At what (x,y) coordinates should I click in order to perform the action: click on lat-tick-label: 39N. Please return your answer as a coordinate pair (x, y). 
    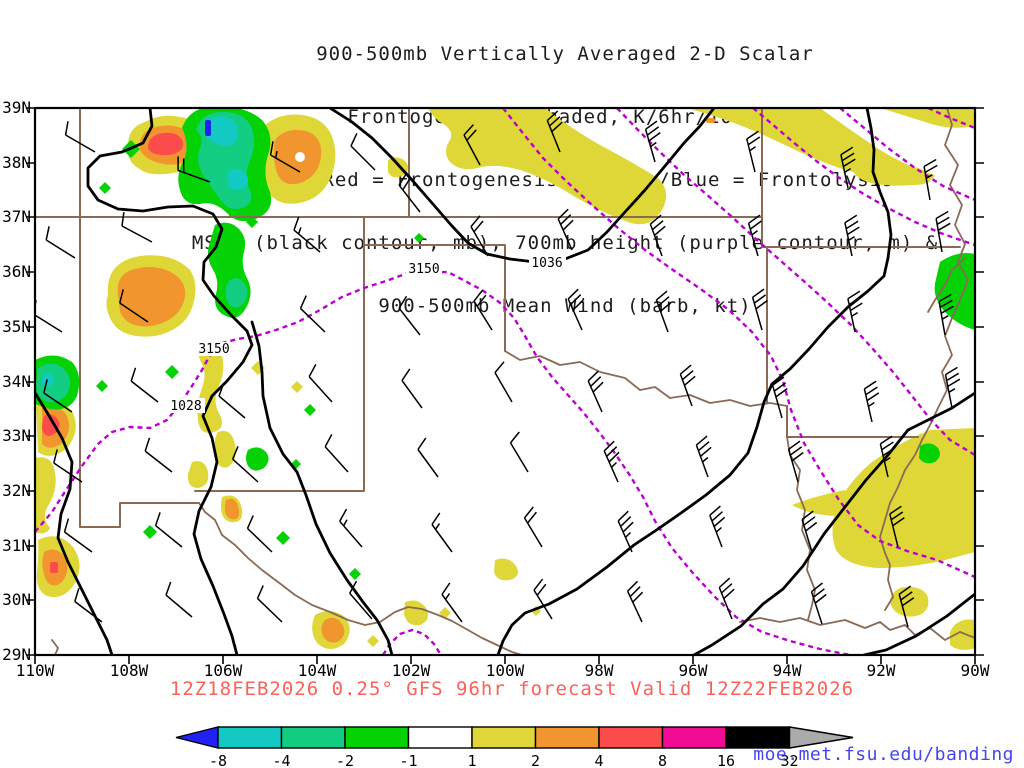
    Looking at the image, I should click on (16, 107).